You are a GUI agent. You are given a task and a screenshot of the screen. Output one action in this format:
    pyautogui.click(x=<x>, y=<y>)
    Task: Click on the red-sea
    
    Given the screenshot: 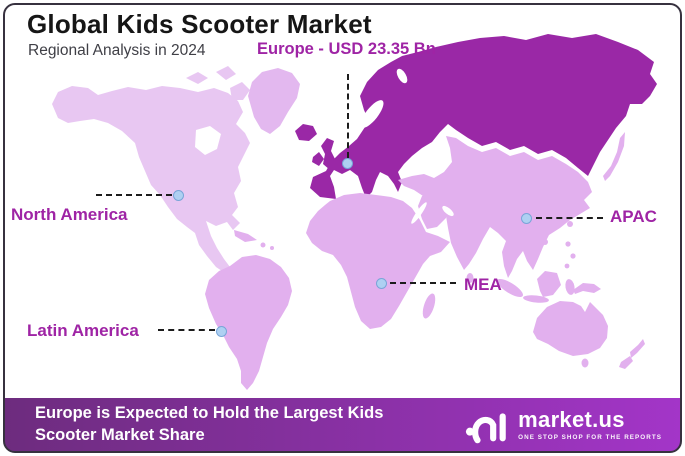 What is the action you would take?
    pyautogui.click(x=419, y=213)
    